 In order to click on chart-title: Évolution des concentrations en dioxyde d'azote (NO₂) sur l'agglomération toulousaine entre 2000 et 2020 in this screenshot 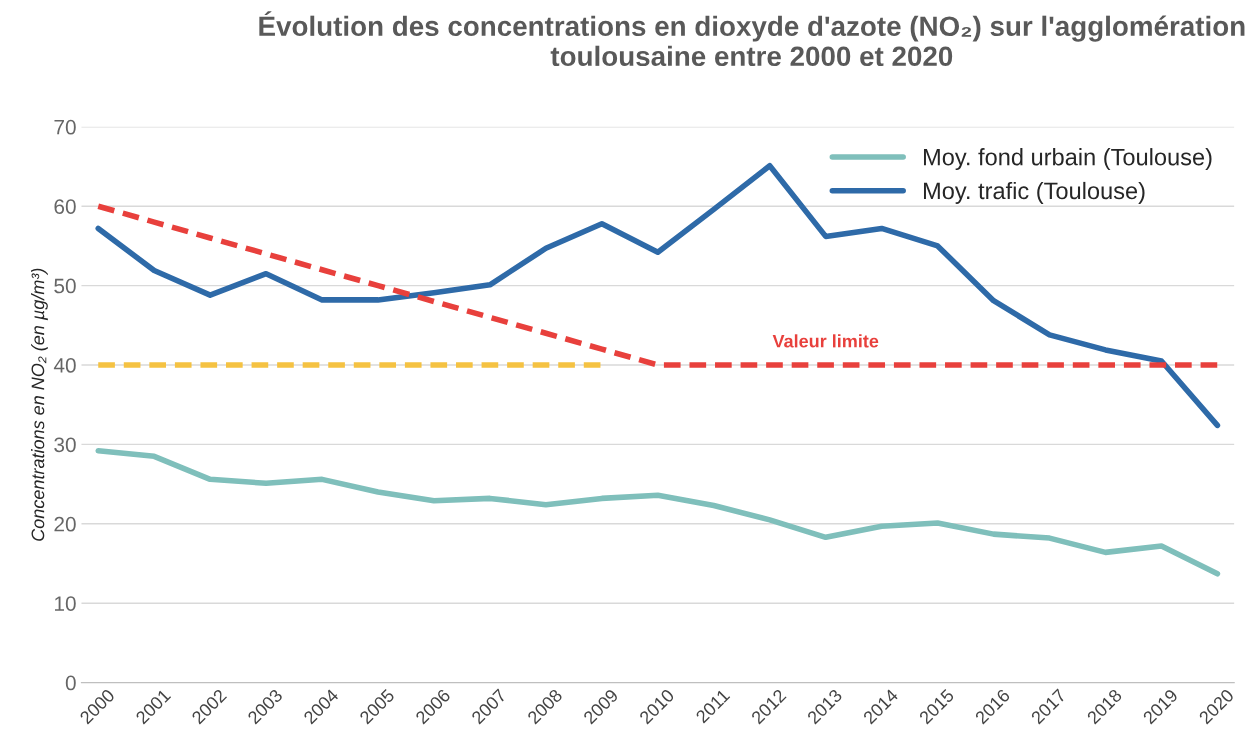, I will do `click(752, 39)`.